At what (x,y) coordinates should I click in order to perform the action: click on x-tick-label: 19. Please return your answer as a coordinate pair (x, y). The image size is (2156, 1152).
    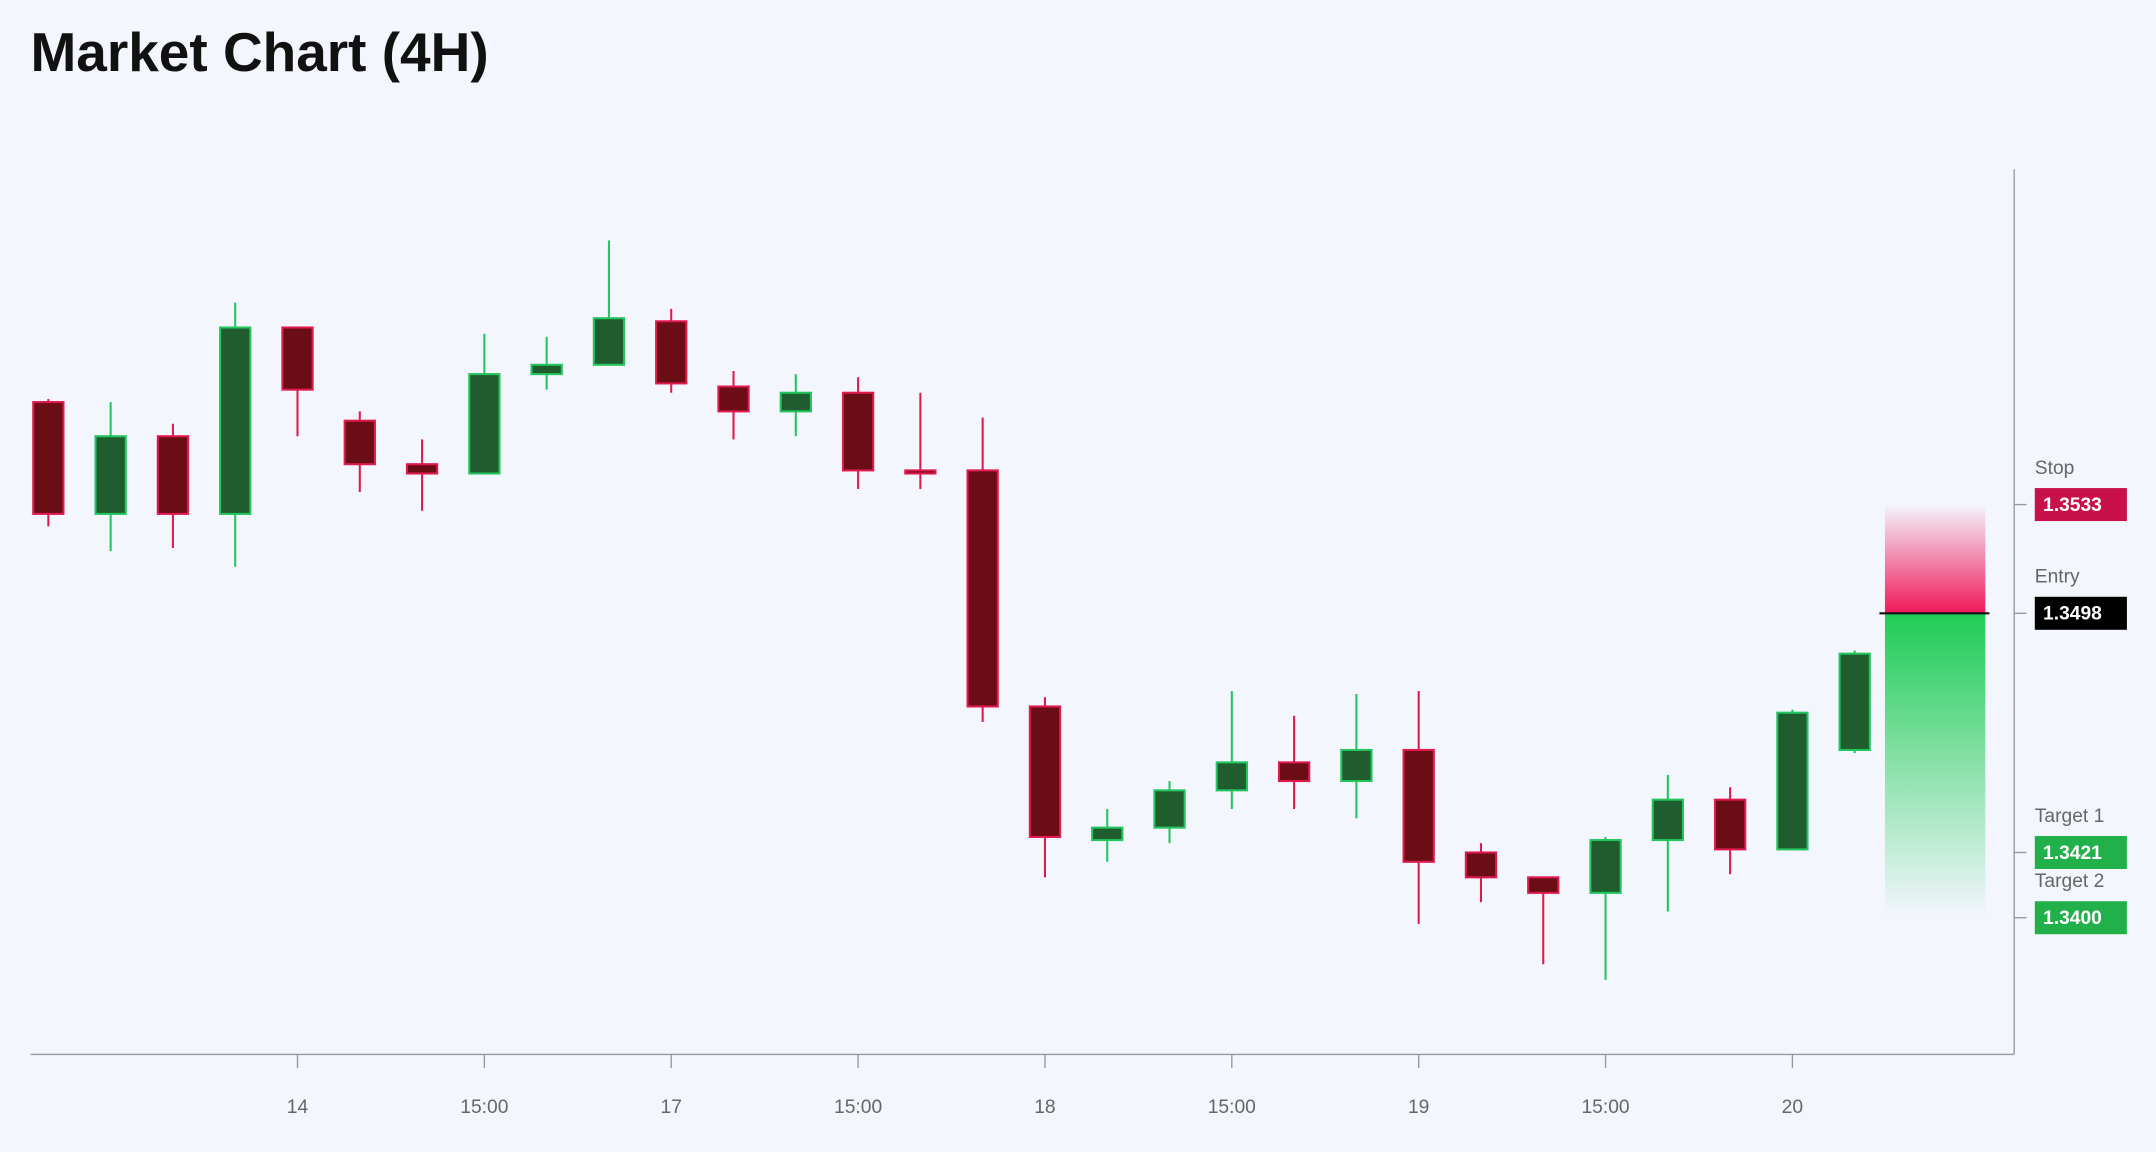
    Looking at the image, I should click on (1418, 1107).